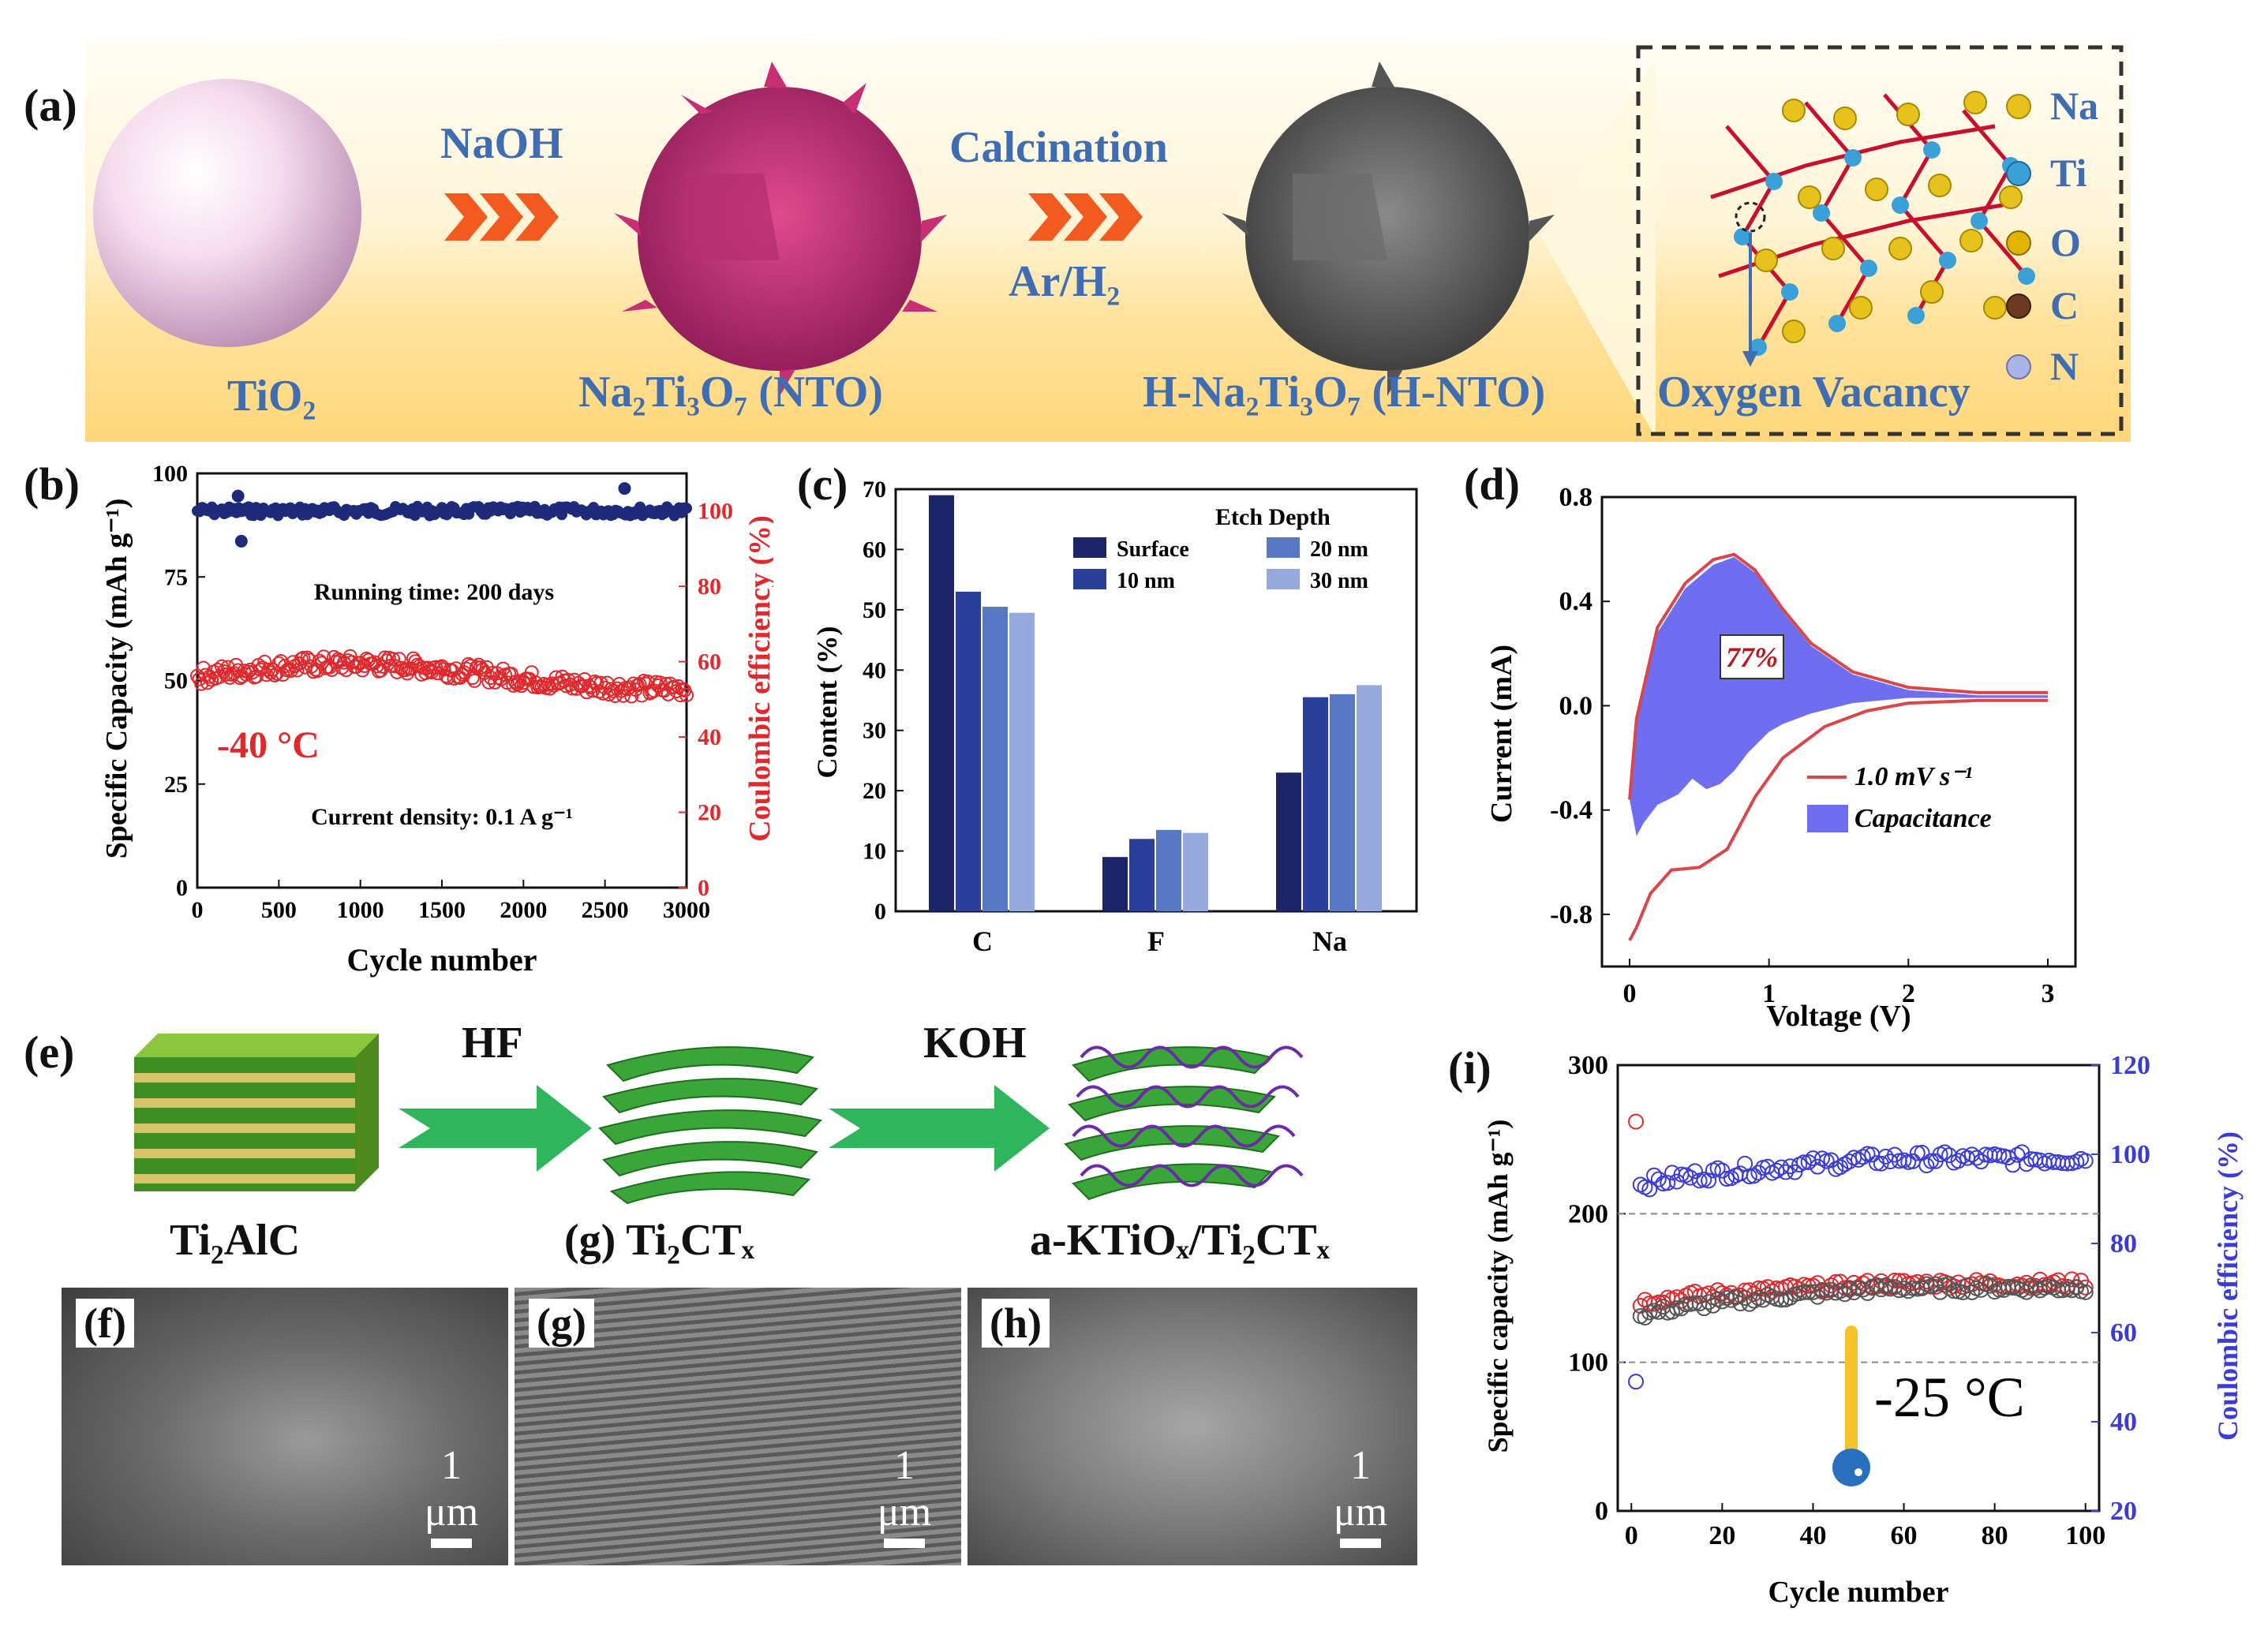 This screenshot has width=2268, height=1634. Describe the element at coordinates (2072, 1280) in the screenshot. I see `i-discharge-point` at that location.